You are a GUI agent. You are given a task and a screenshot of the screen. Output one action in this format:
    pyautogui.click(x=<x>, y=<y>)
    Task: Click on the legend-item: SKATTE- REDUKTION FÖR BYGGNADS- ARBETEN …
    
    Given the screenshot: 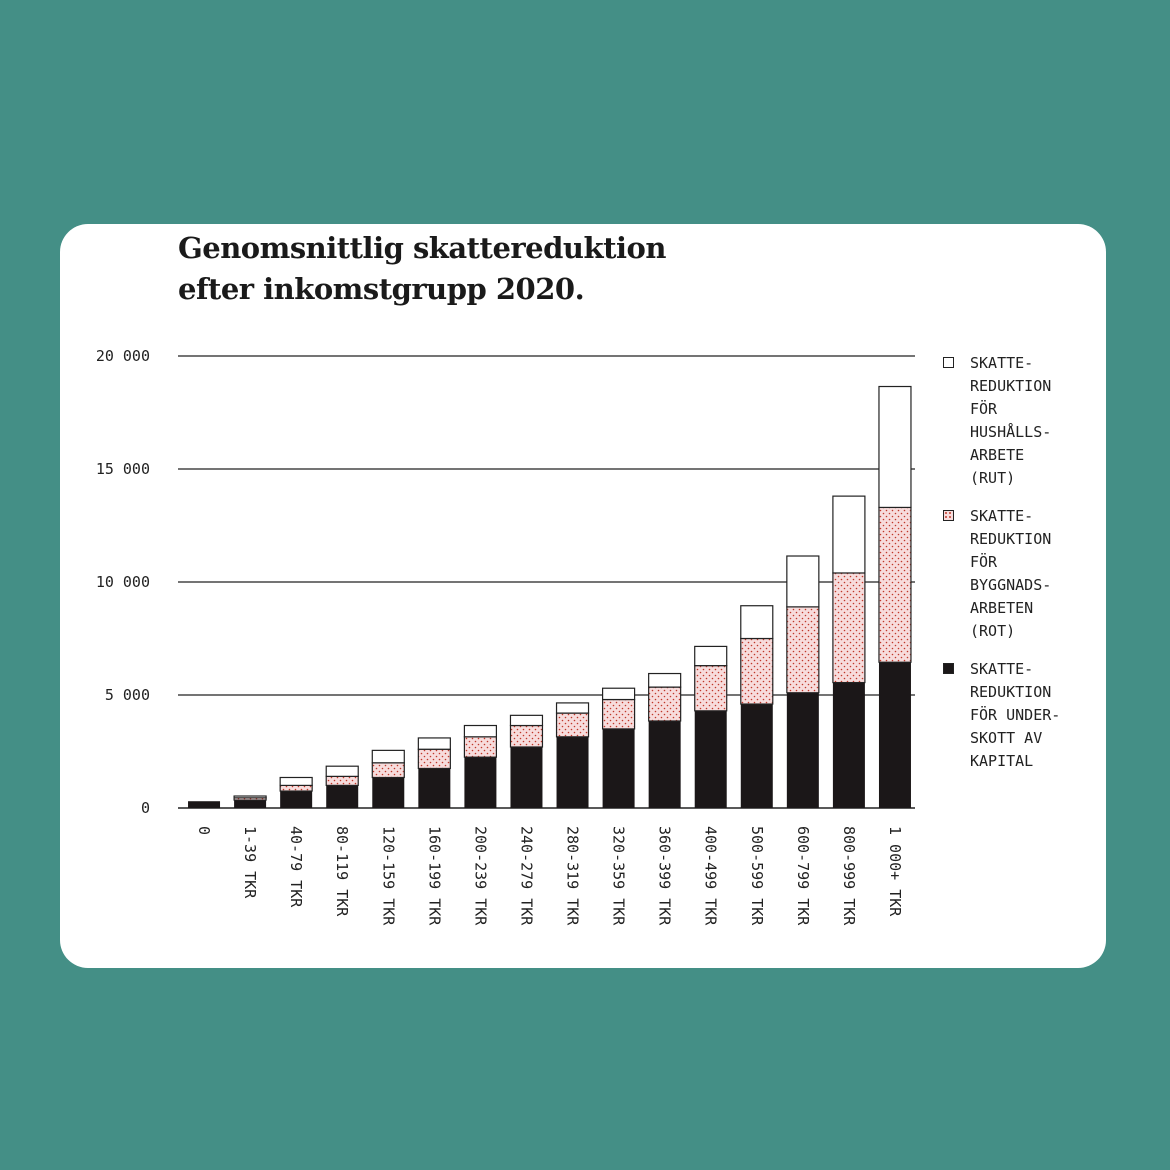 What is the action you would take?
    pyautogui.click(x=1020, y=574)
    